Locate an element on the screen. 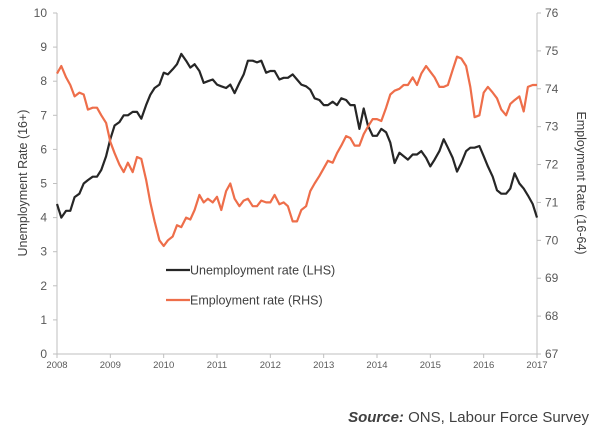  source-note: Source: ONS, Labour Force Survey is located at coordinates (468, 417).